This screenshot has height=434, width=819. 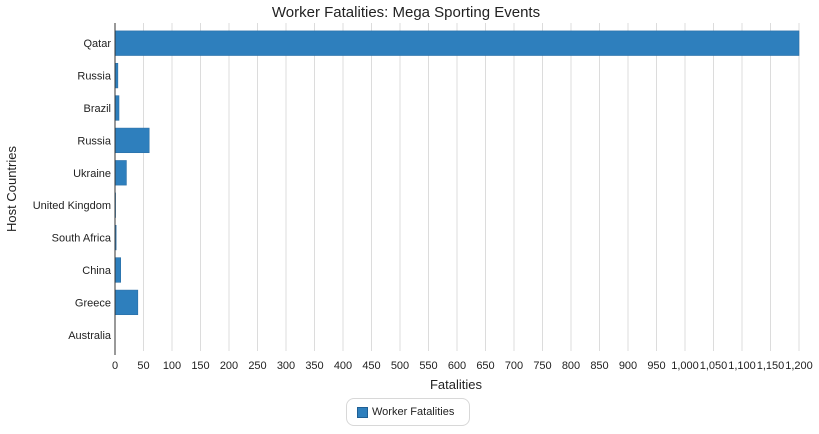 What do you see at coordinates (314, 366) in the screenshot?
I see `x-tick-label: 350` at bounding box center [314, 366].